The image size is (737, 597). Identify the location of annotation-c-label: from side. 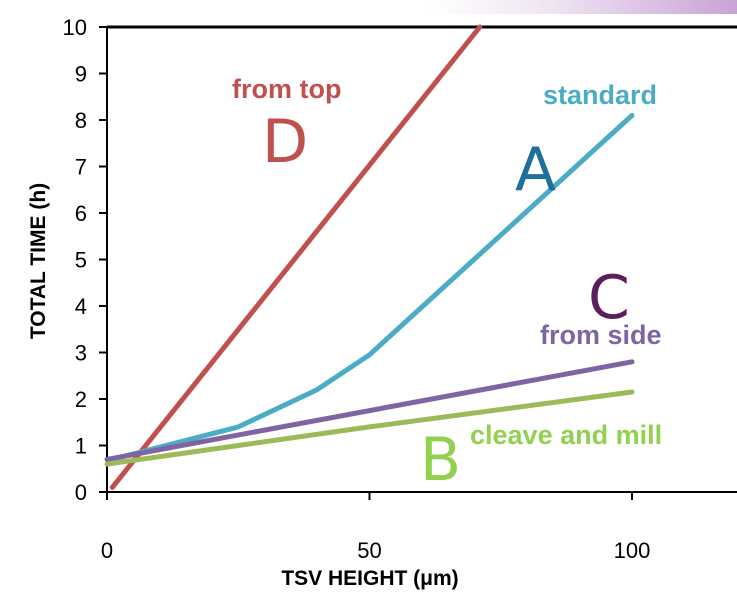
(601, 335).